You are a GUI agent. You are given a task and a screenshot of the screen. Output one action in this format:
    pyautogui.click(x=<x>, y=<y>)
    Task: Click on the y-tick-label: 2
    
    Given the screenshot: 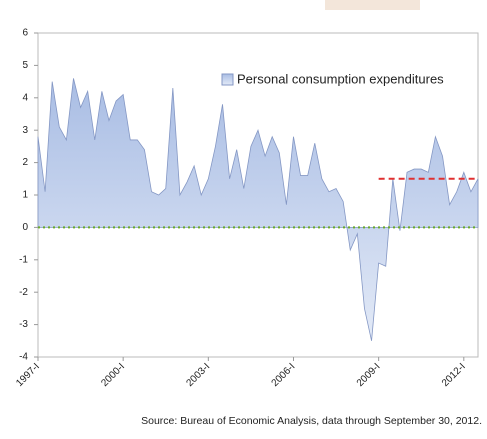 What is the action you would take?
    pyautogui.click(x=25, y=162)
    